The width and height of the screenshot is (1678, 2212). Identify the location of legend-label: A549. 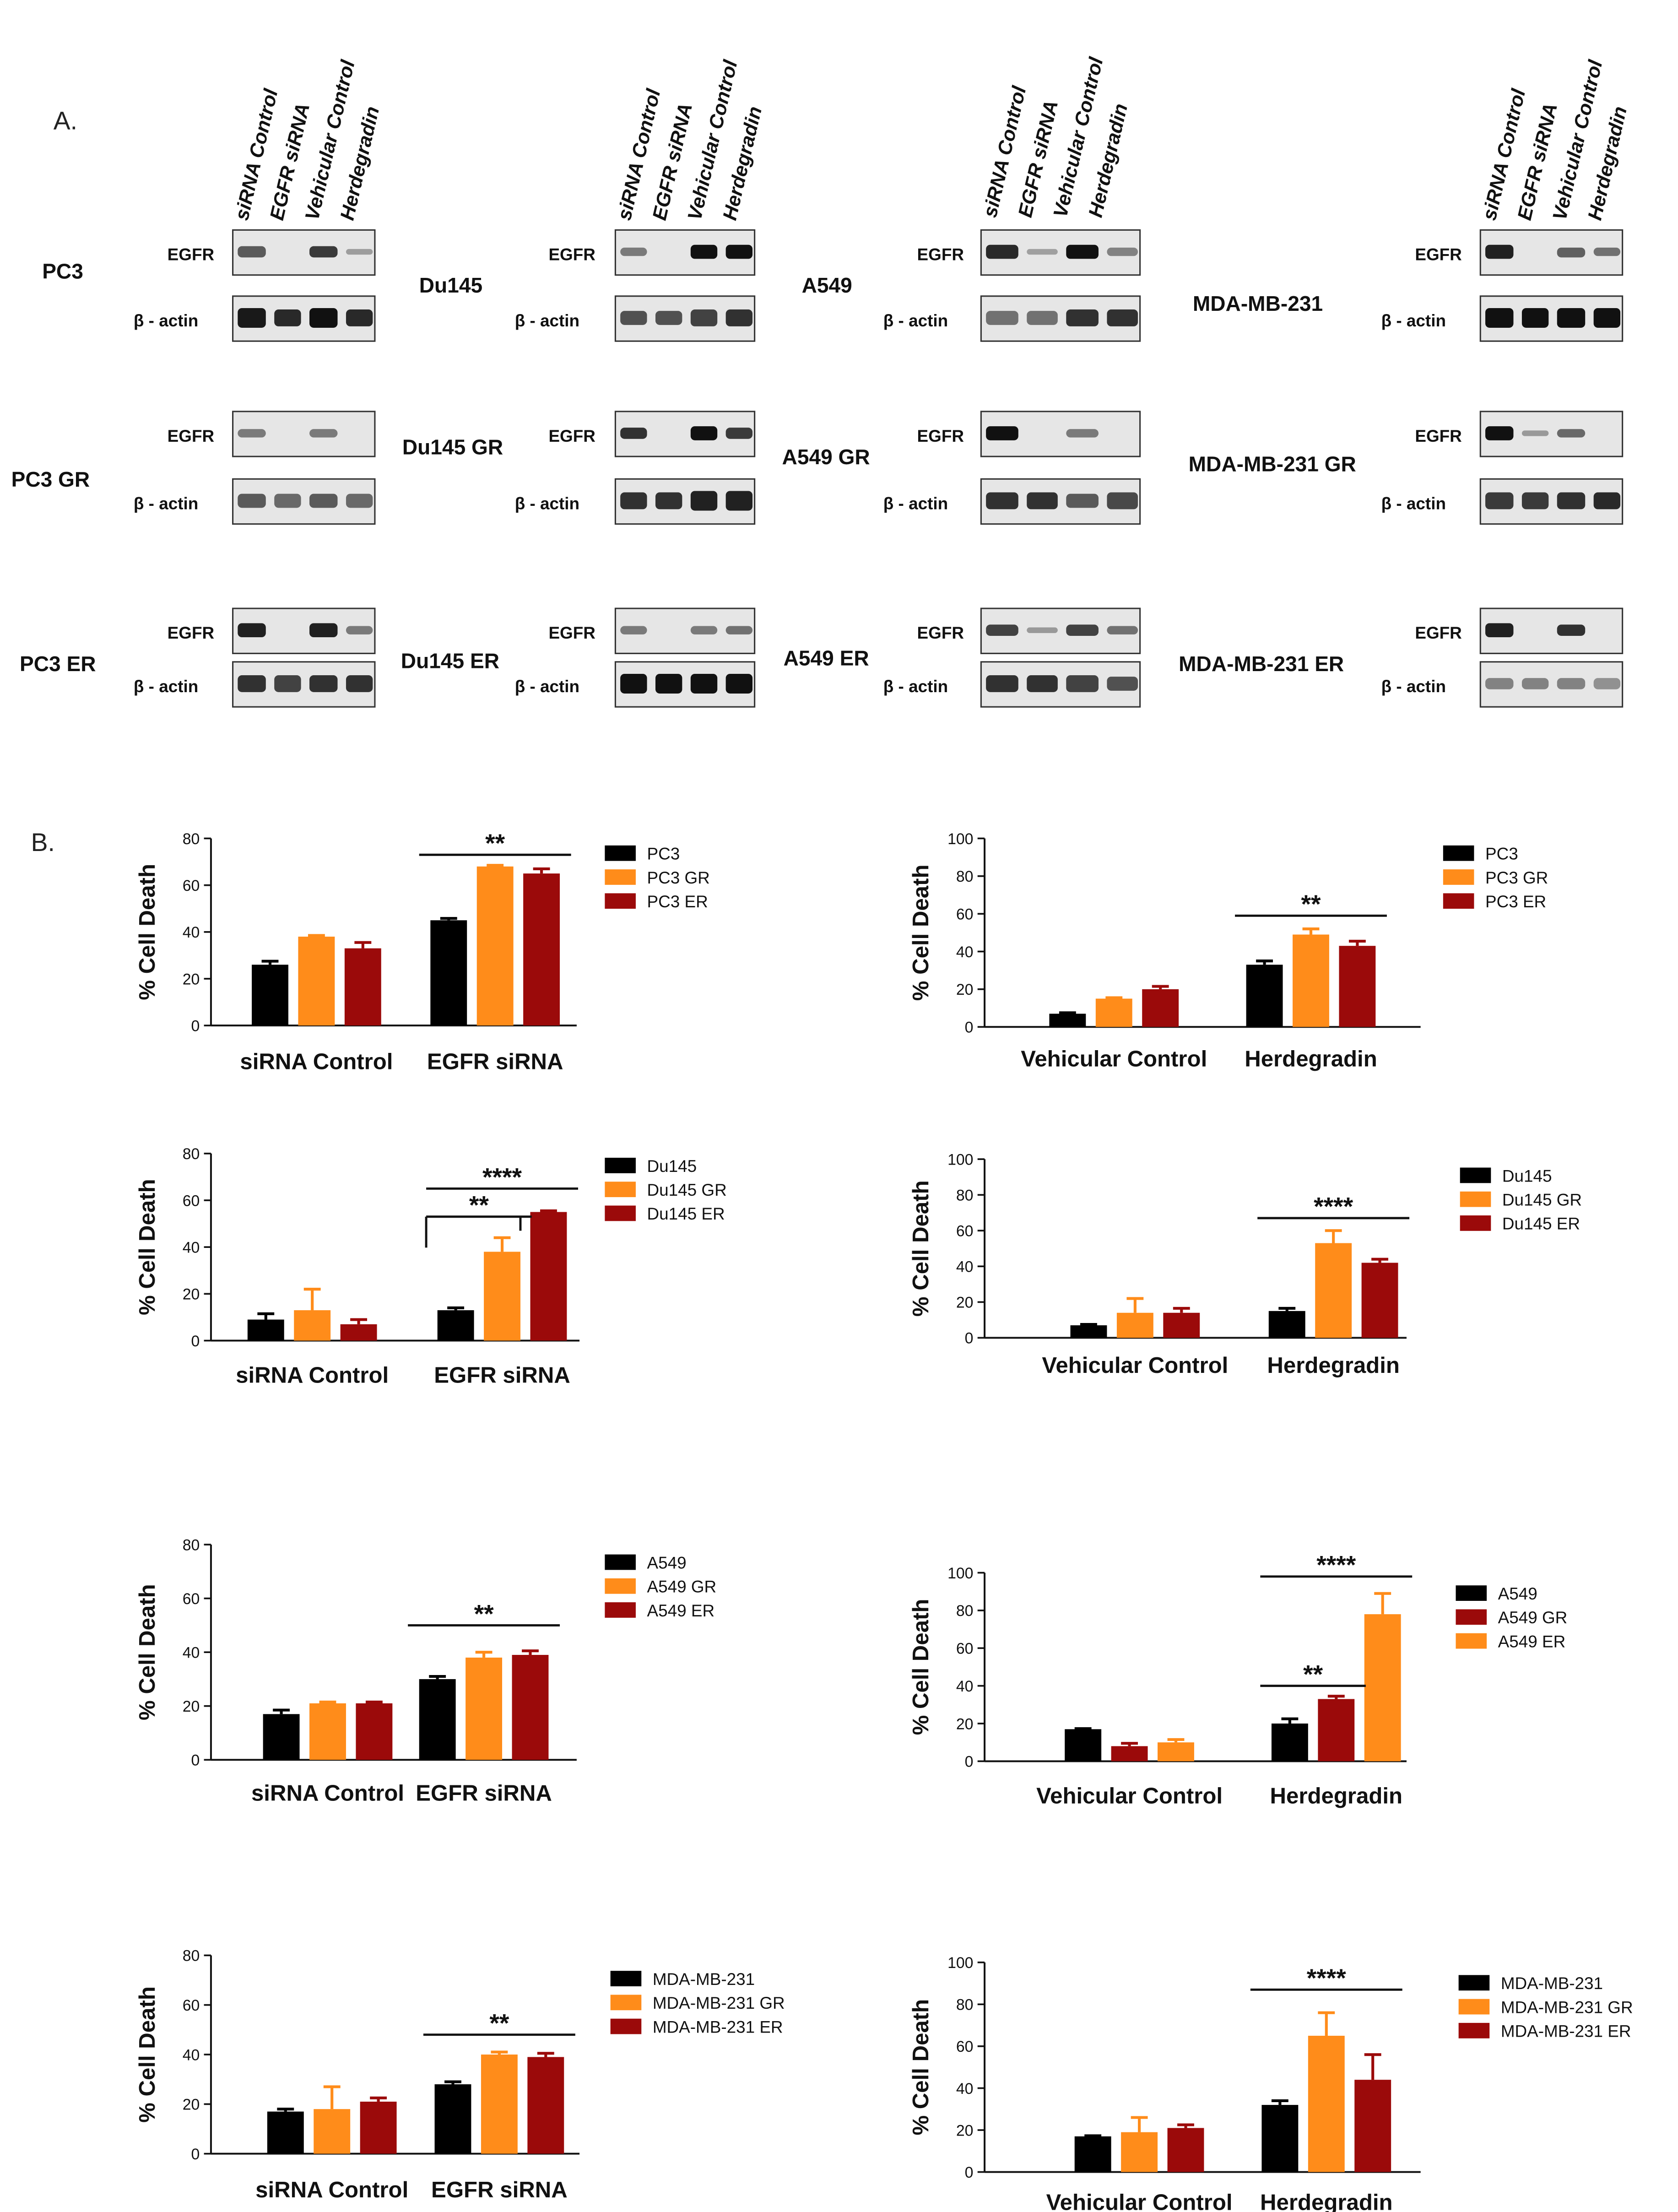
(1518, 1593).